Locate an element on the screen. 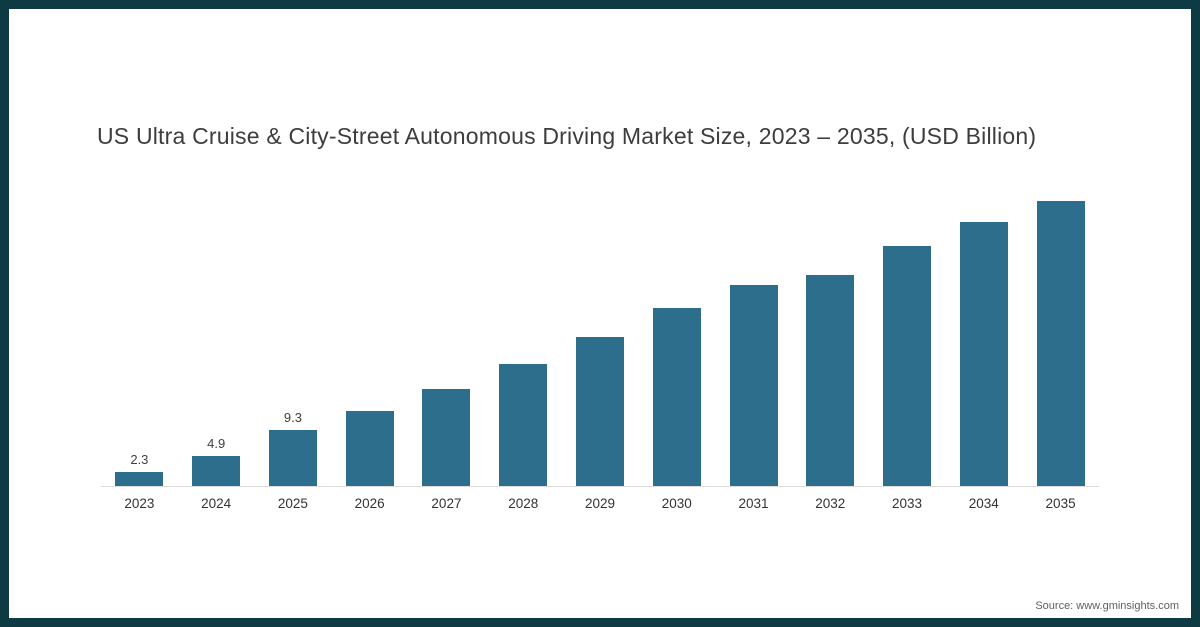 The width and height of the screenshot is (1200, 627). x-tick-label-2033: 2033 is located at coordinates (907, 503).